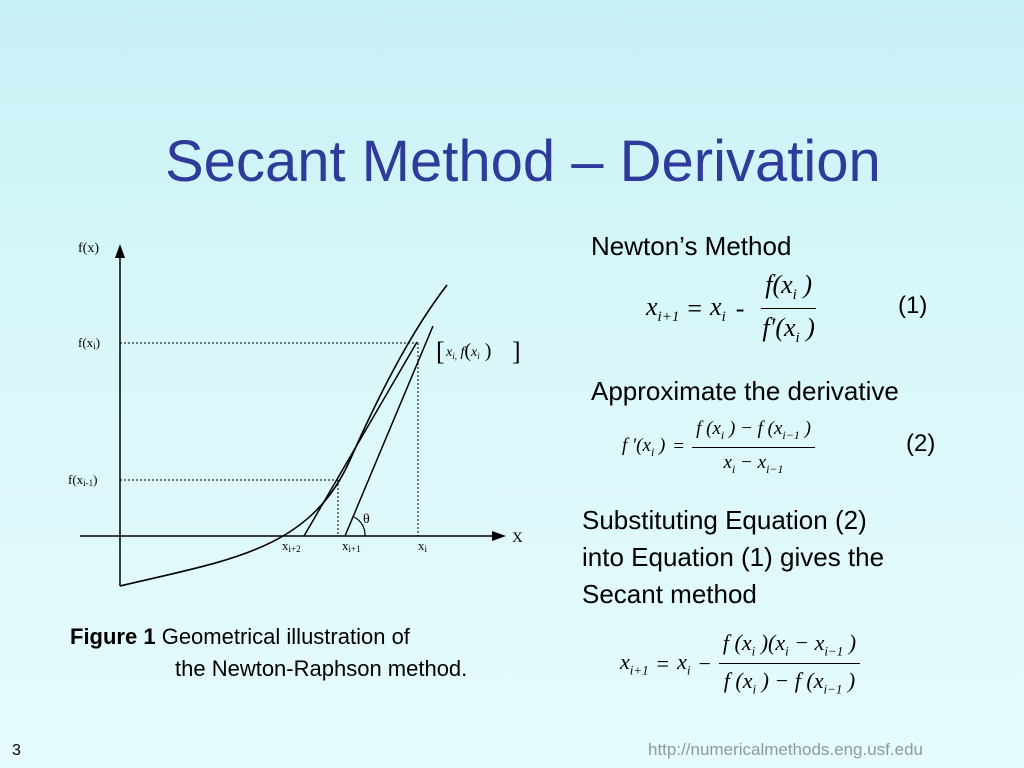 The height and width of the screenshot is (768, 1024). I want to click on footer-url: http://numericalmethods.eng.usf.edu, so click(785, 749).